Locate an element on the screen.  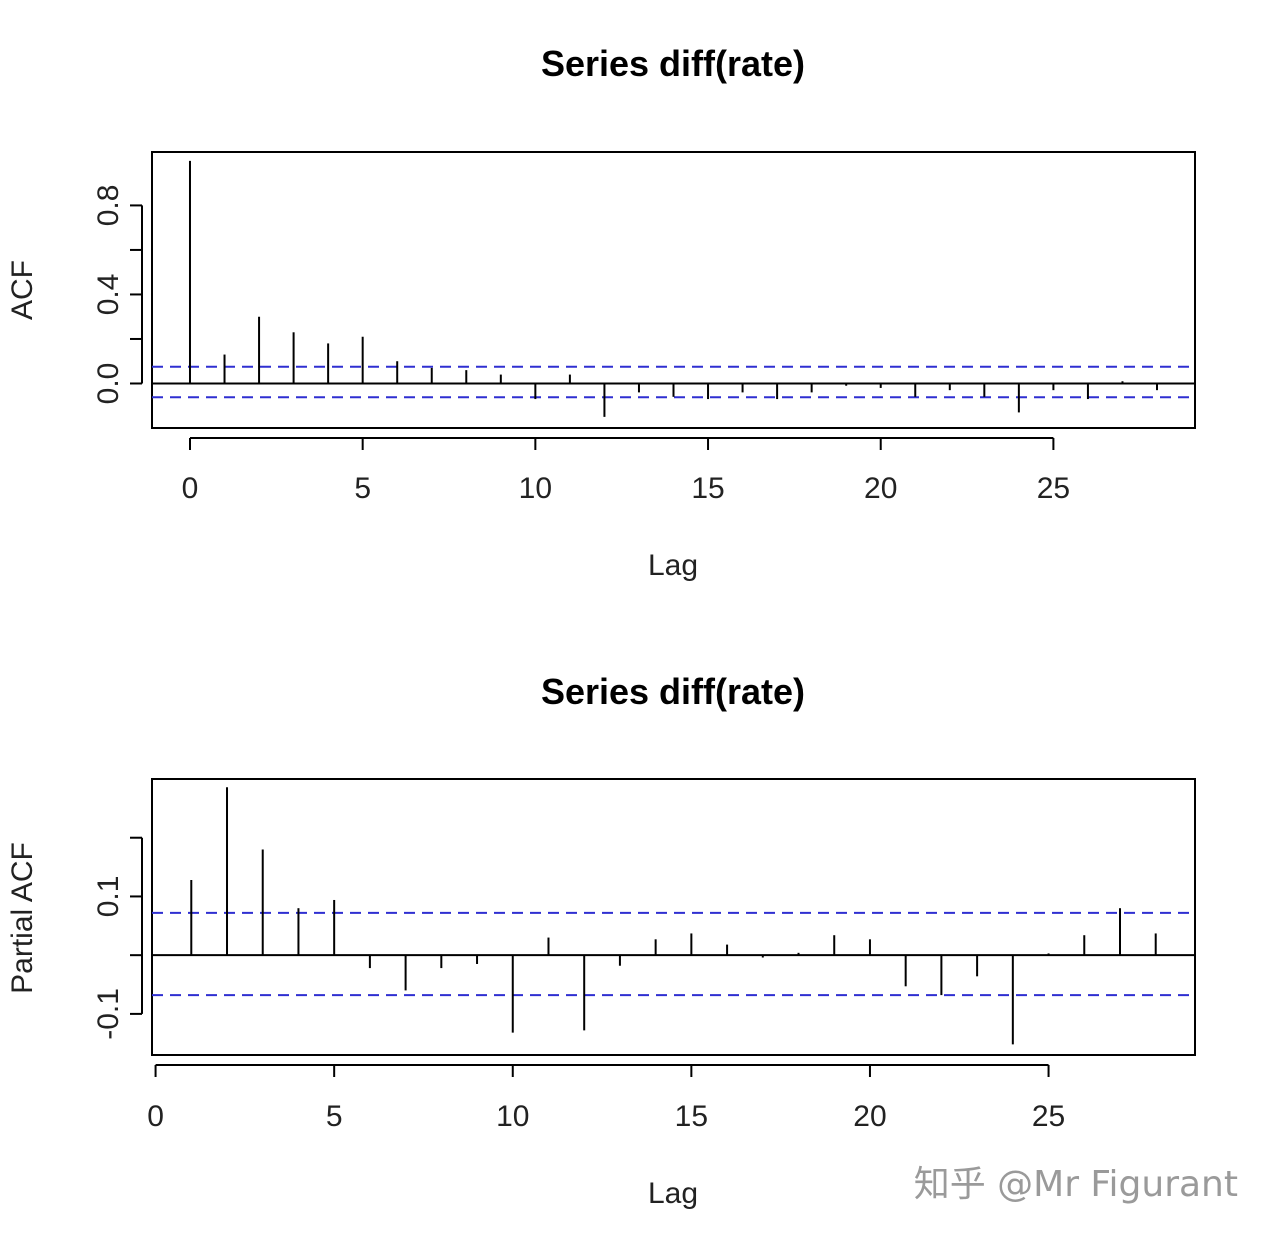
watermark-text: 知乎 @Mr Figurant is located at coordinates (1076, 1184).